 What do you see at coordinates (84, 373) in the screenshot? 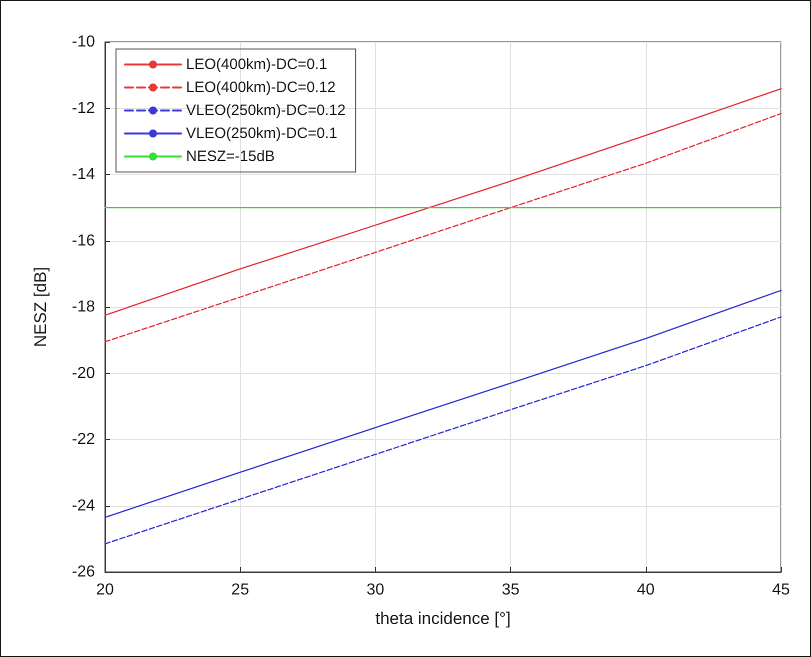
I see `y-tick-label: -20` at bounding box center [84, 373].